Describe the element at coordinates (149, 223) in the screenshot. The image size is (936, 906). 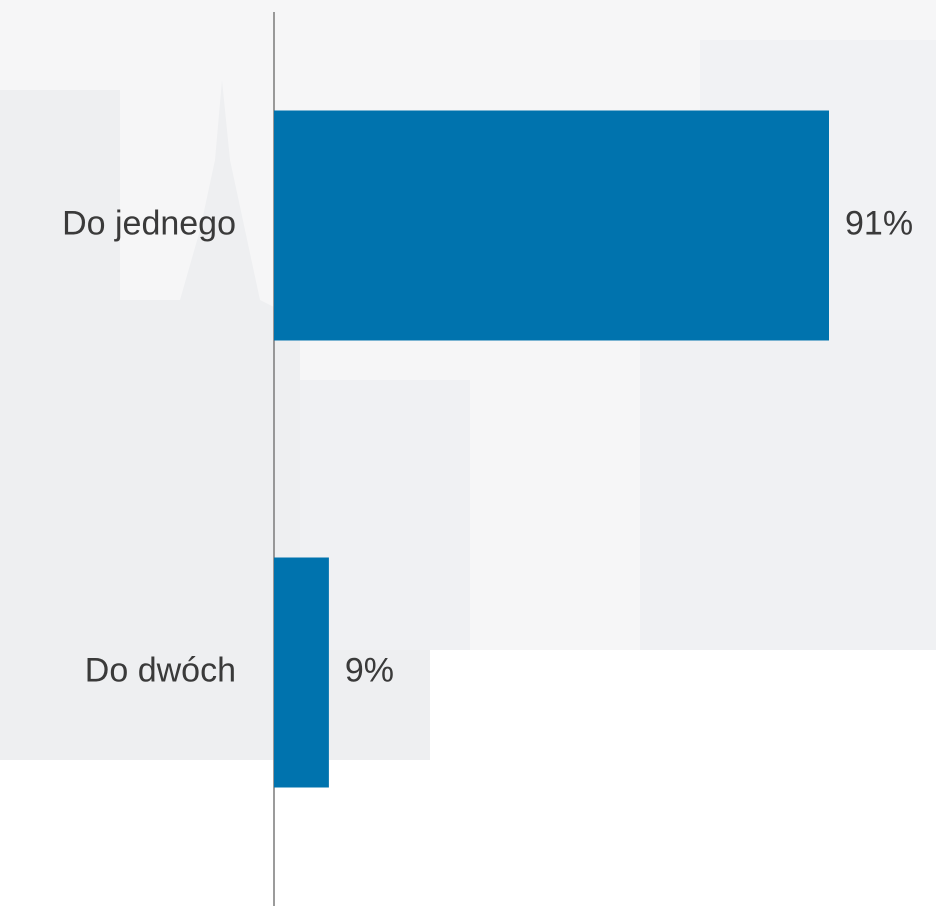
I see `category-label: Do jednego` at that location.